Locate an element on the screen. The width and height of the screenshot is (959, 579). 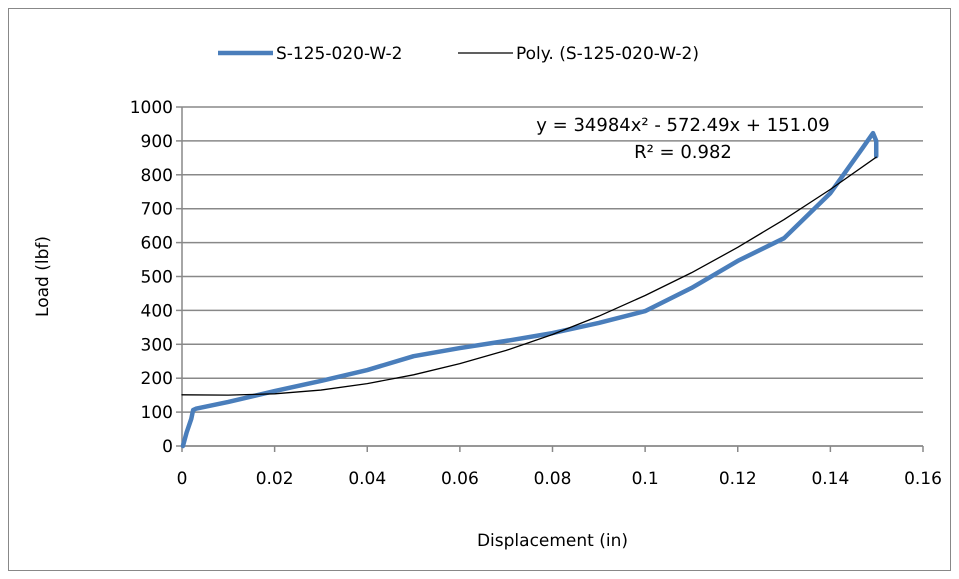
x-tick-label: 0.14 is located at coordinates (830, 479).